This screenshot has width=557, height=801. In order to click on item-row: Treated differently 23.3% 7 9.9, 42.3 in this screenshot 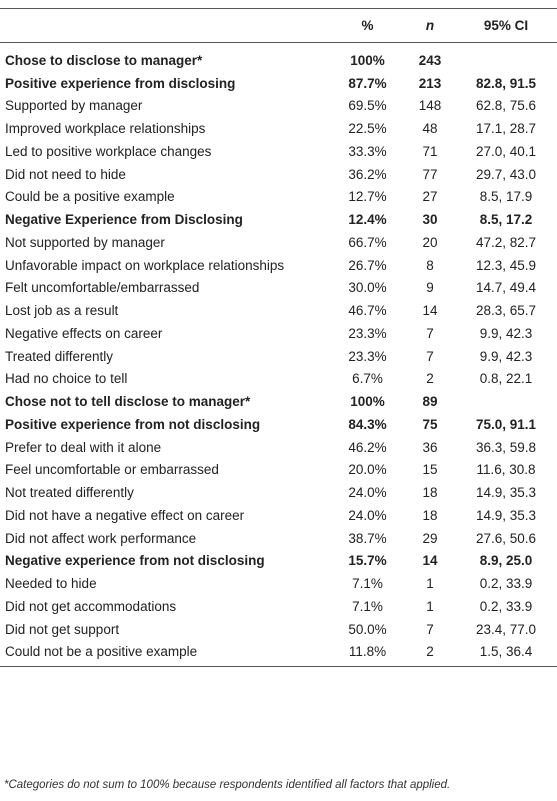, I will do `click(278, 356)`.